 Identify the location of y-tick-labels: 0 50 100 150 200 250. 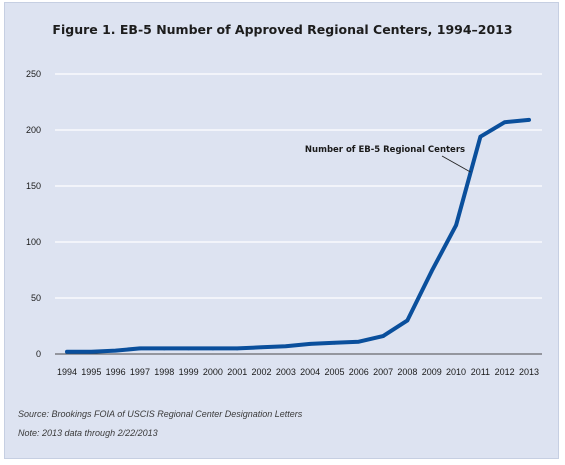
(33, 214).